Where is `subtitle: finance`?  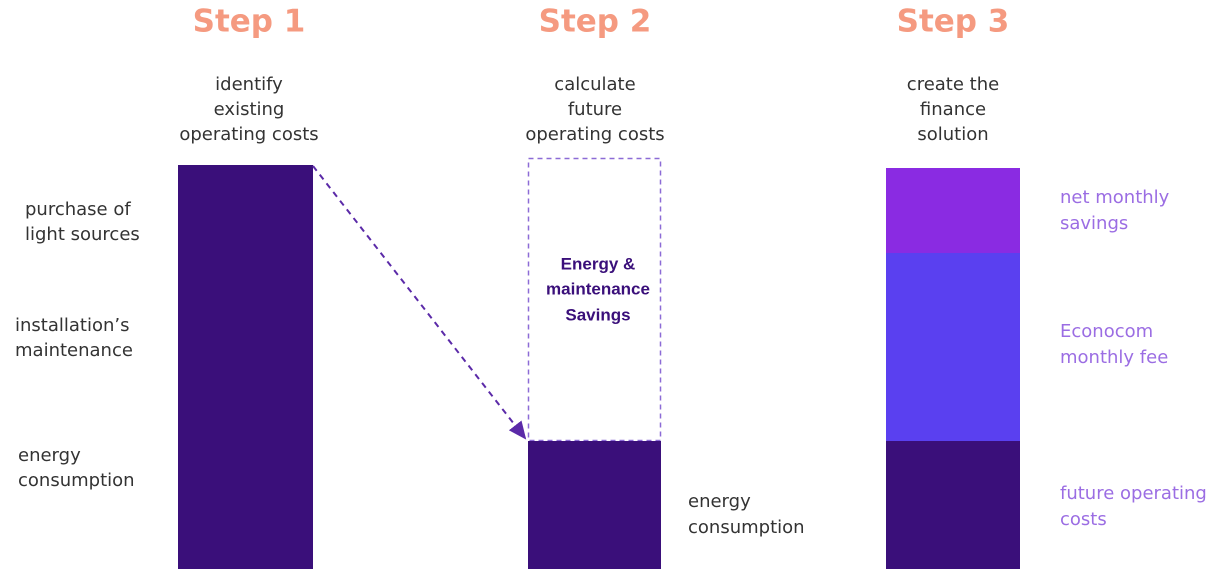
subtitle: finance is located at coordinates (953, 109).